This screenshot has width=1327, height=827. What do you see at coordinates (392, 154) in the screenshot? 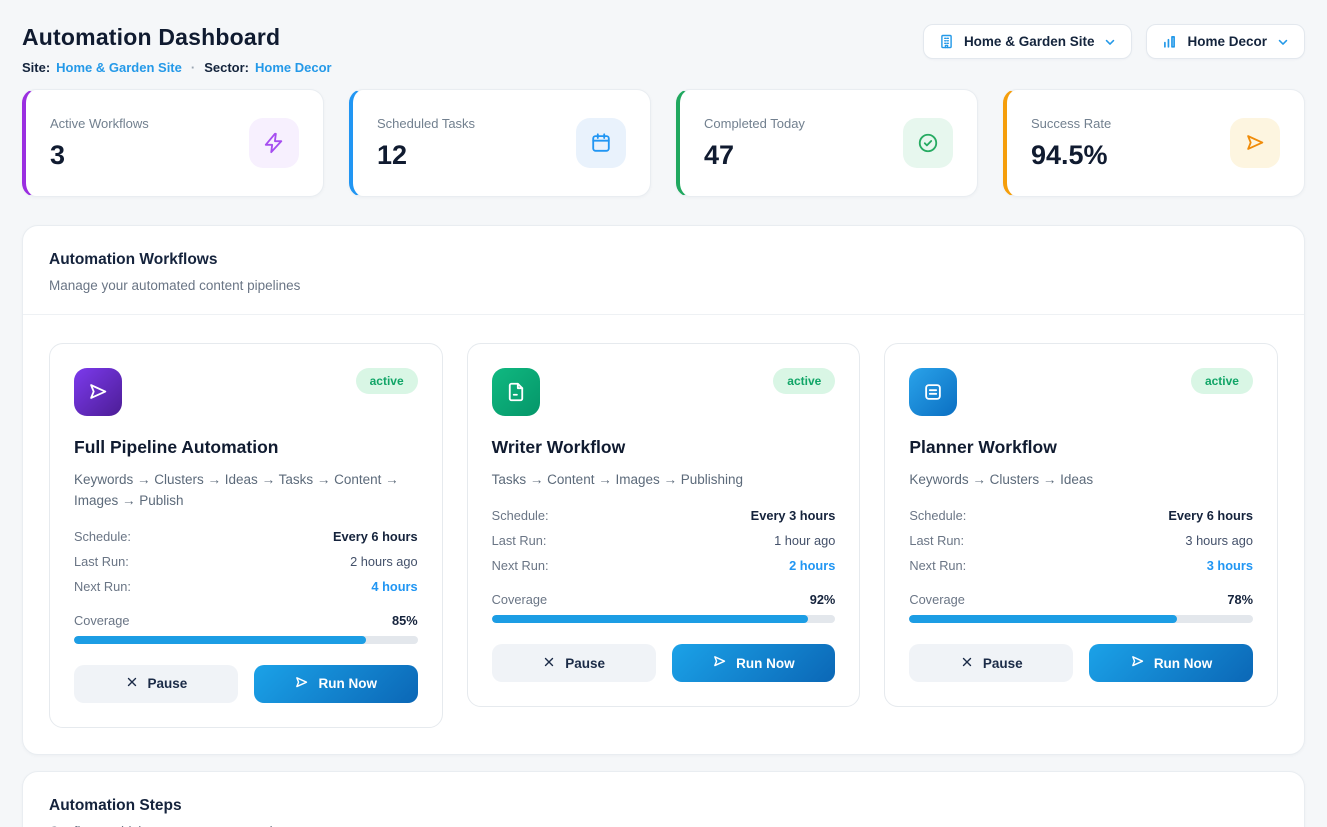
I see `stat-value: 12` at bounding box center [392, 154].